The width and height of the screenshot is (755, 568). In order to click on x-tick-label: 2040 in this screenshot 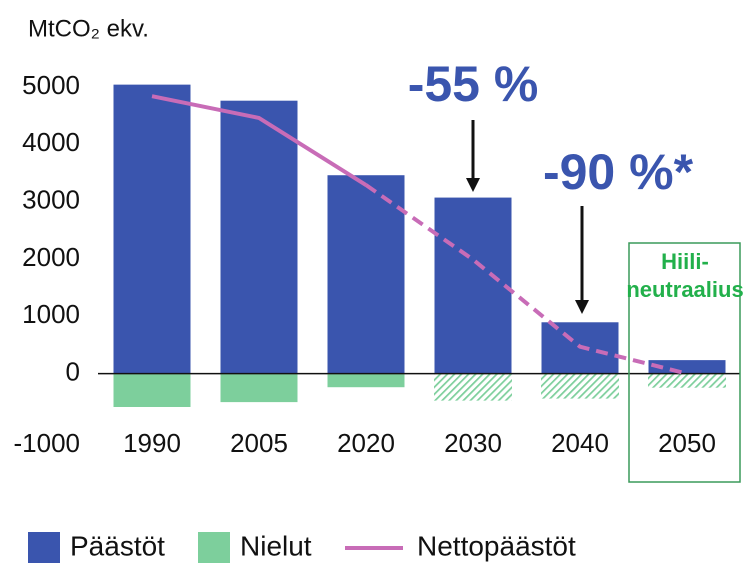, I will do `click(580, 443)`.